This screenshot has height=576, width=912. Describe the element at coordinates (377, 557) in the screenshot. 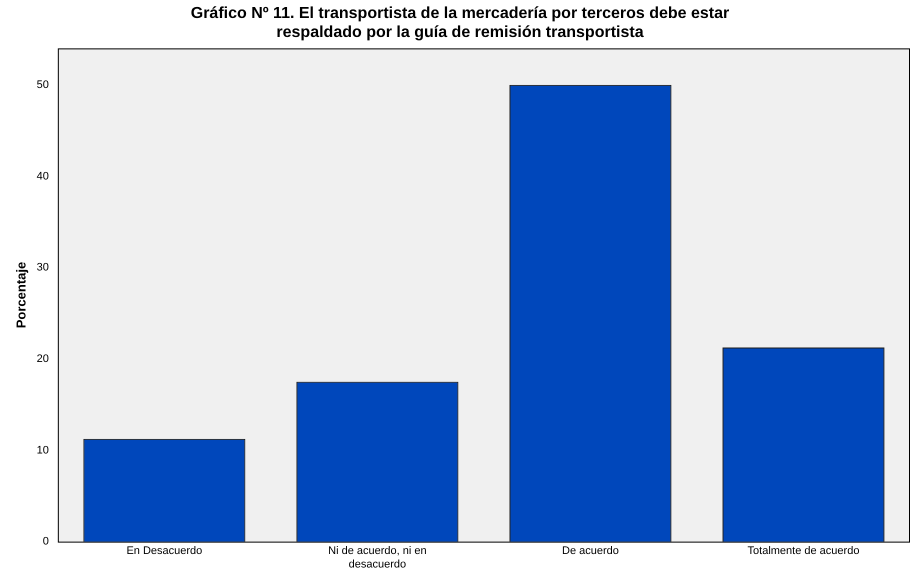

I see `x-tick-label: Ni de acuerdo, ni en desacuerdo` at that location.